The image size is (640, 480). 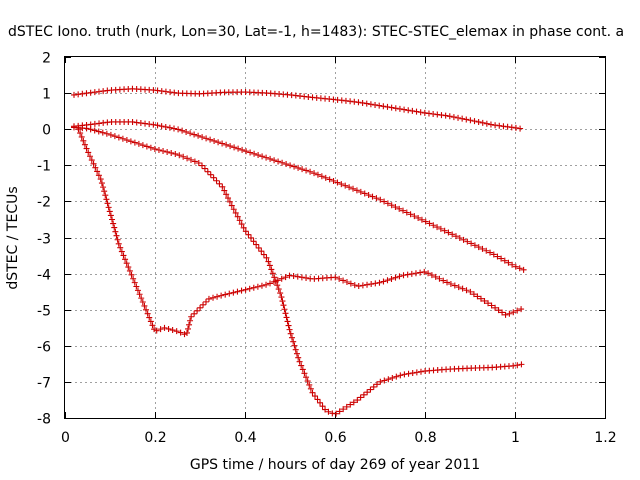 I want to click on y-axis-label: dSTEC / TECUs, so click(x=13, y=237).